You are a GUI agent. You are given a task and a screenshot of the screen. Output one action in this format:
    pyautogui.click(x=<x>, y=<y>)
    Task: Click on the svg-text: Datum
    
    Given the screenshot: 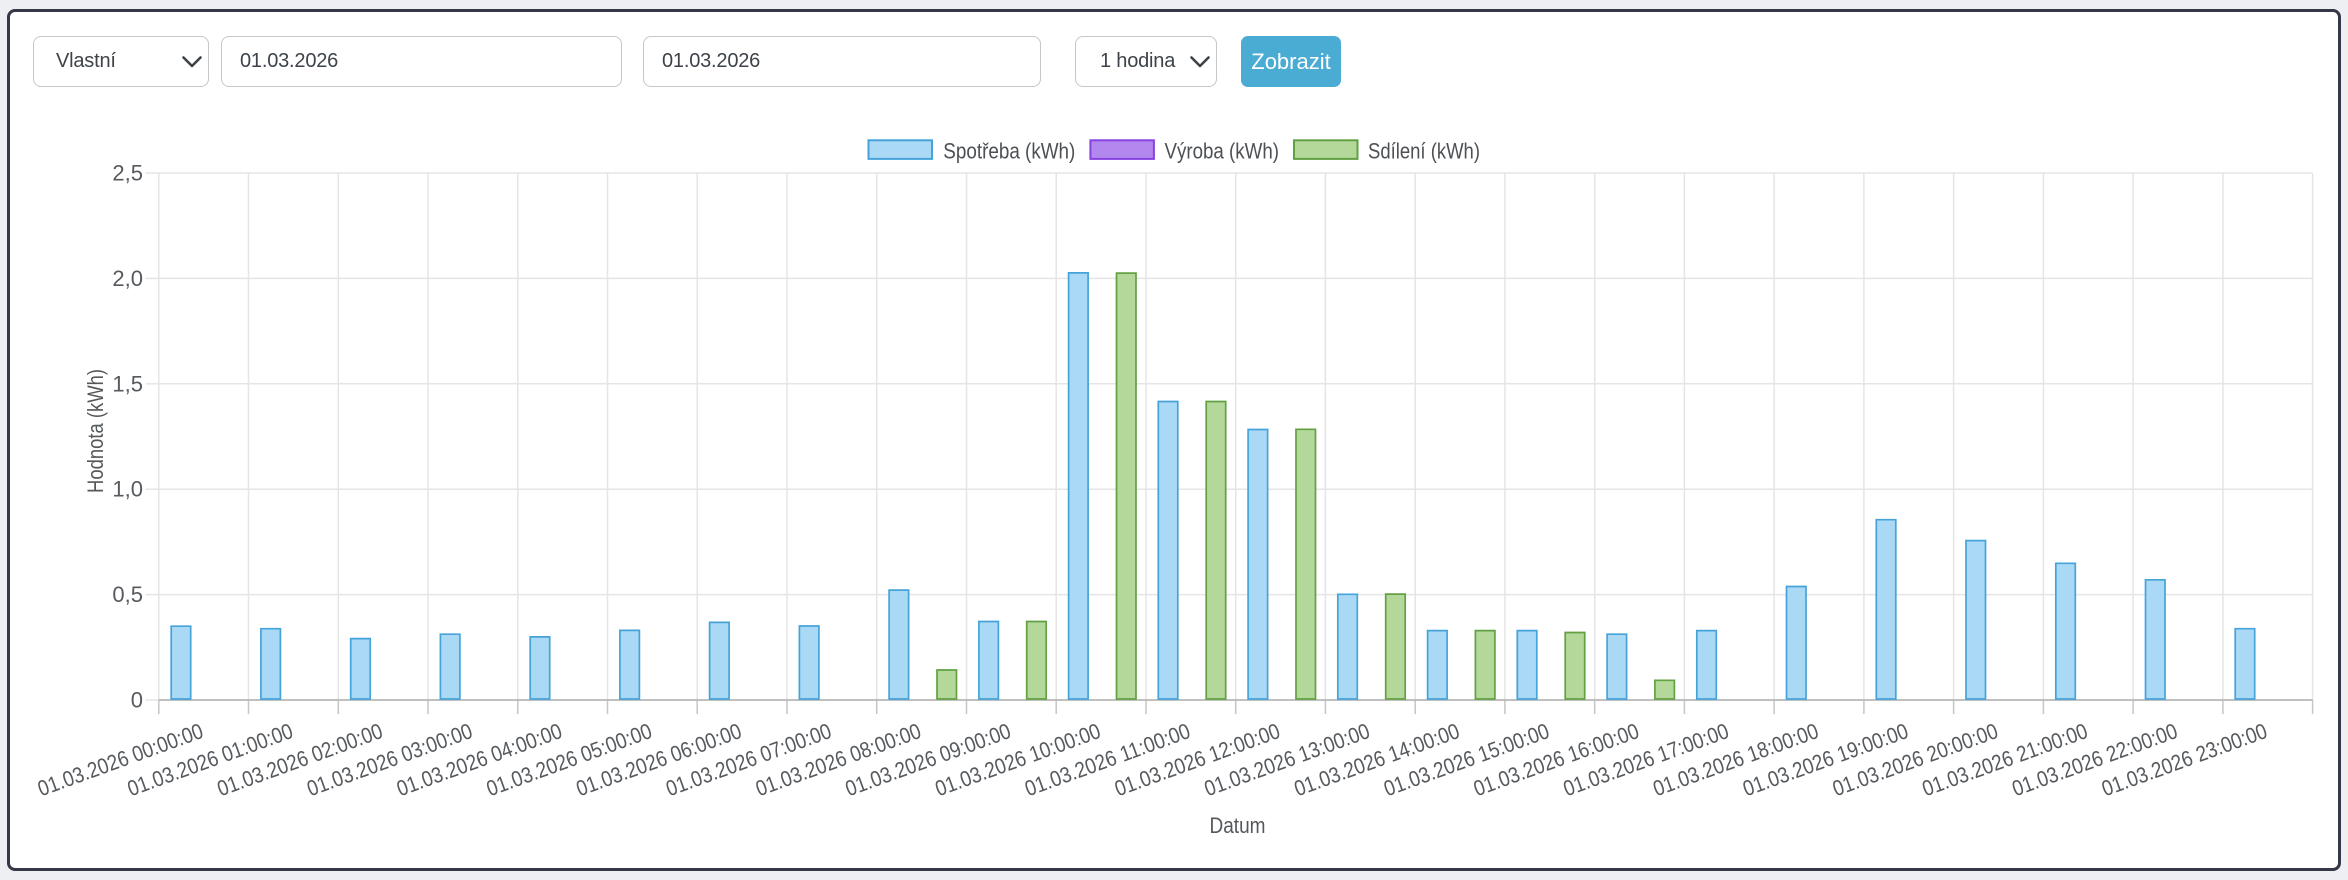 What is the action you would take?
    pyautogui.click(x=1238, y=825)
    